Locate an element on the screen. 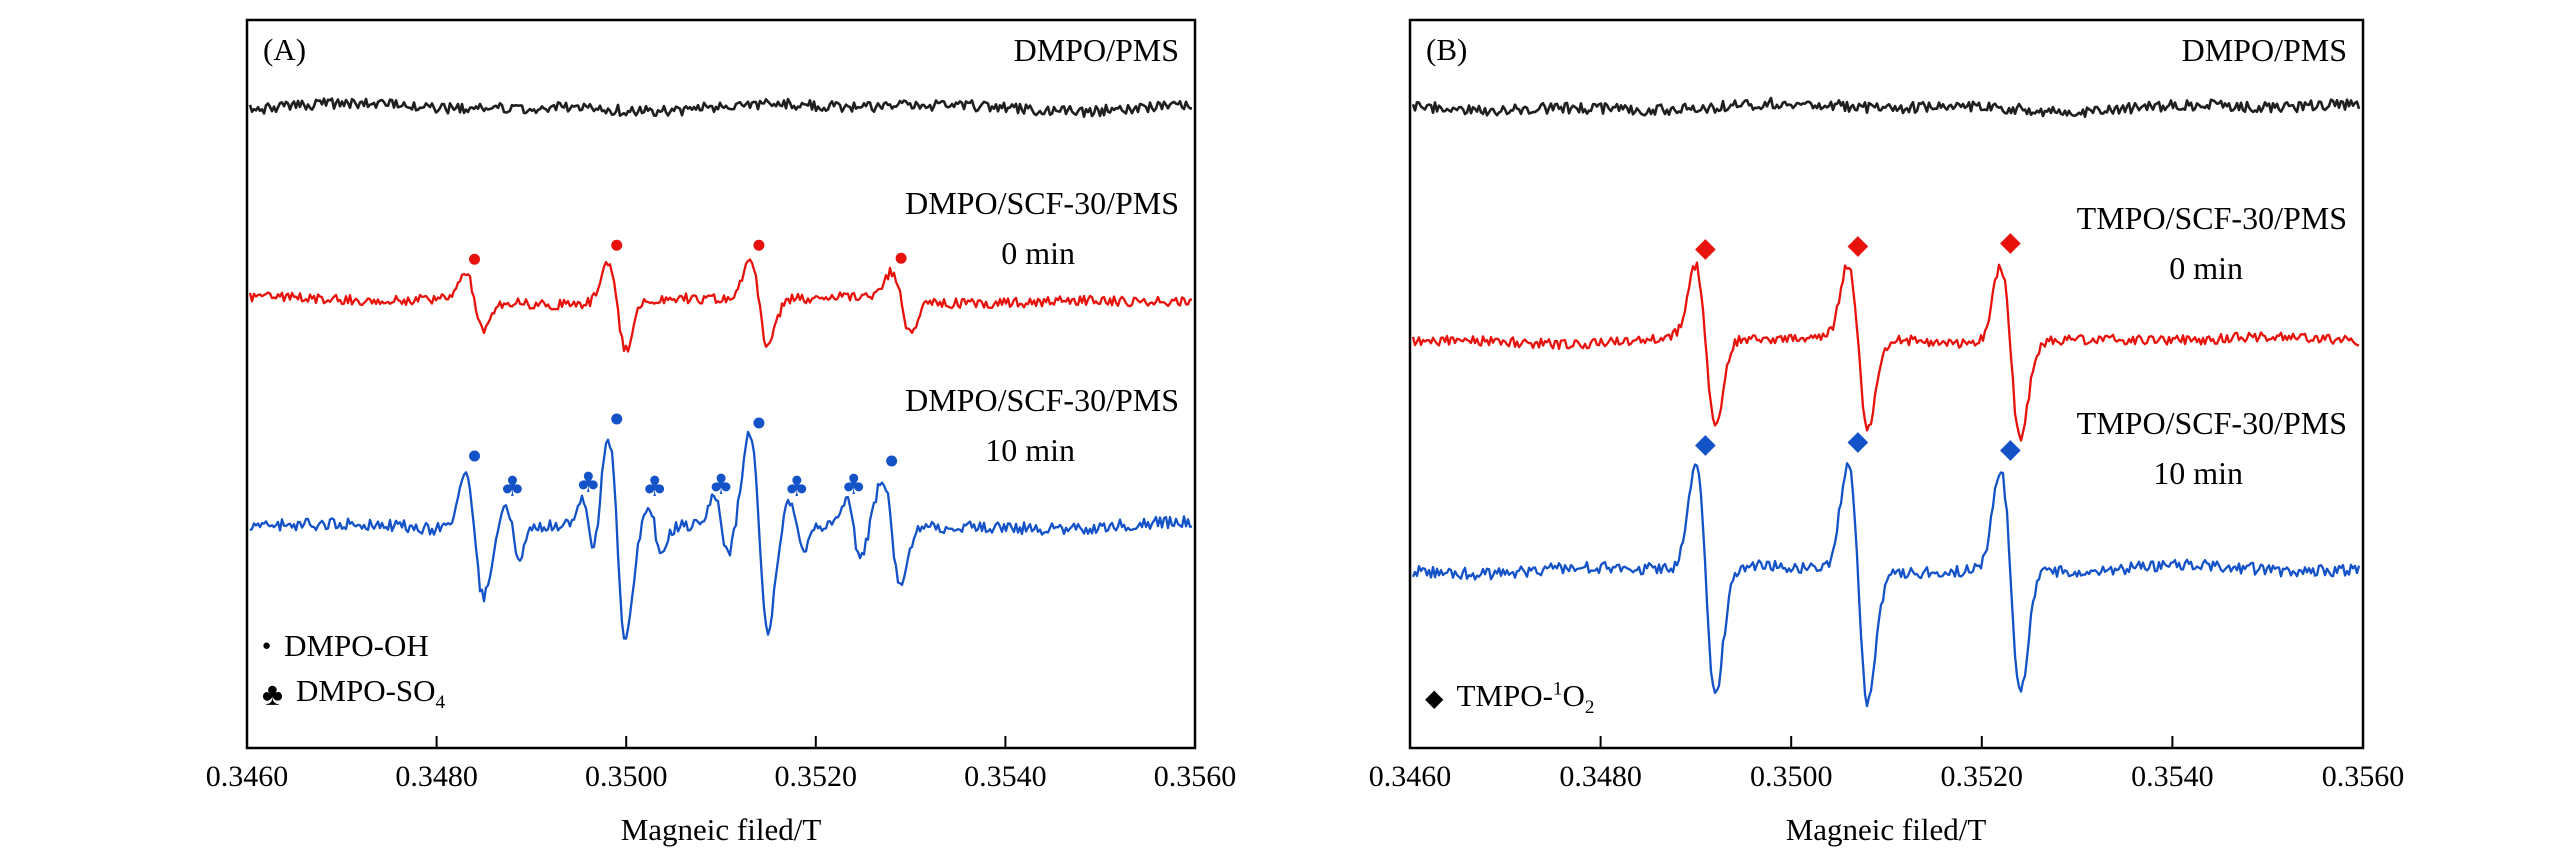 Image resolution: width=2567 pixels, height=866 pixels. panel-label: (A) is located at coordinates (285, 49).